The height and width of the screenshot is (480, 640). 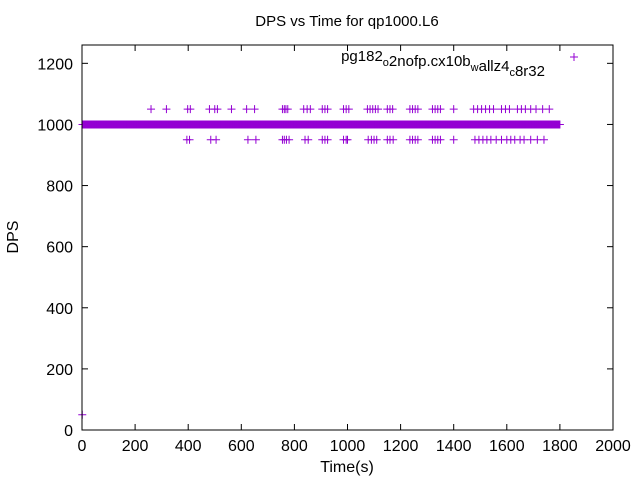 What do you see at coordinates (82, 446) in the screenshot?
I see `x-tick-label: 0` at bounding box center [82, 446].